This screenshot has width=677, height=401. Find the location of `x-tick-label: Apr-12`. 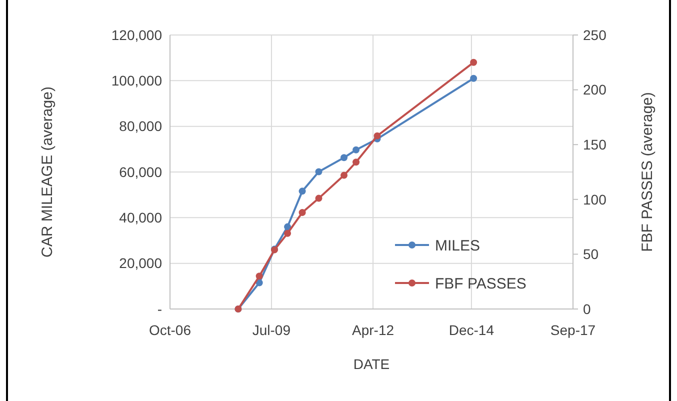

x-tick-label: Apr-12 is located at coordinates (373, 330).